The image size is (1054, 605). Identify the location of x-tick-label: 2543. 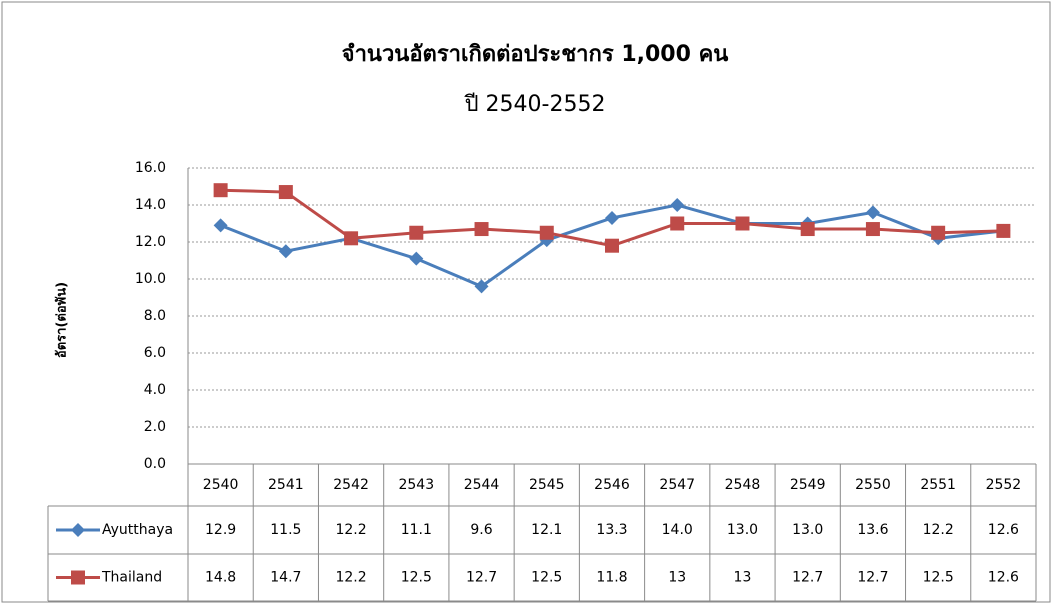
(416, 485).